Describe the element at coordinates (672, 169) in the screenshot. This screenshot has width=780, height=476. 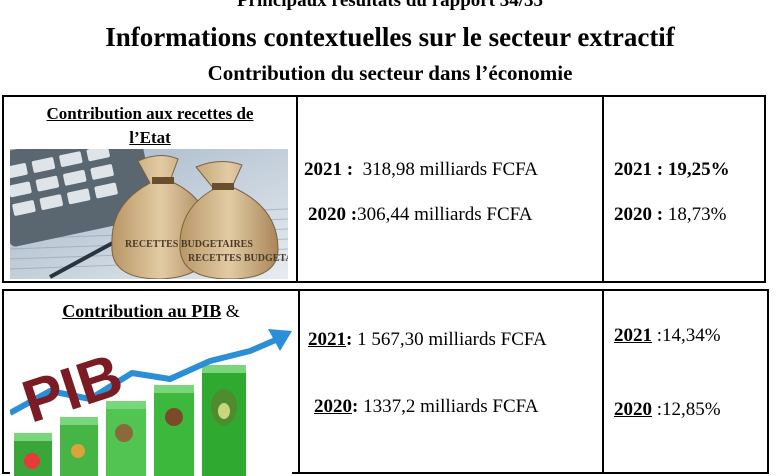
I see `state-revenue-2021-percent: 2021 : 19,25%` at that location.